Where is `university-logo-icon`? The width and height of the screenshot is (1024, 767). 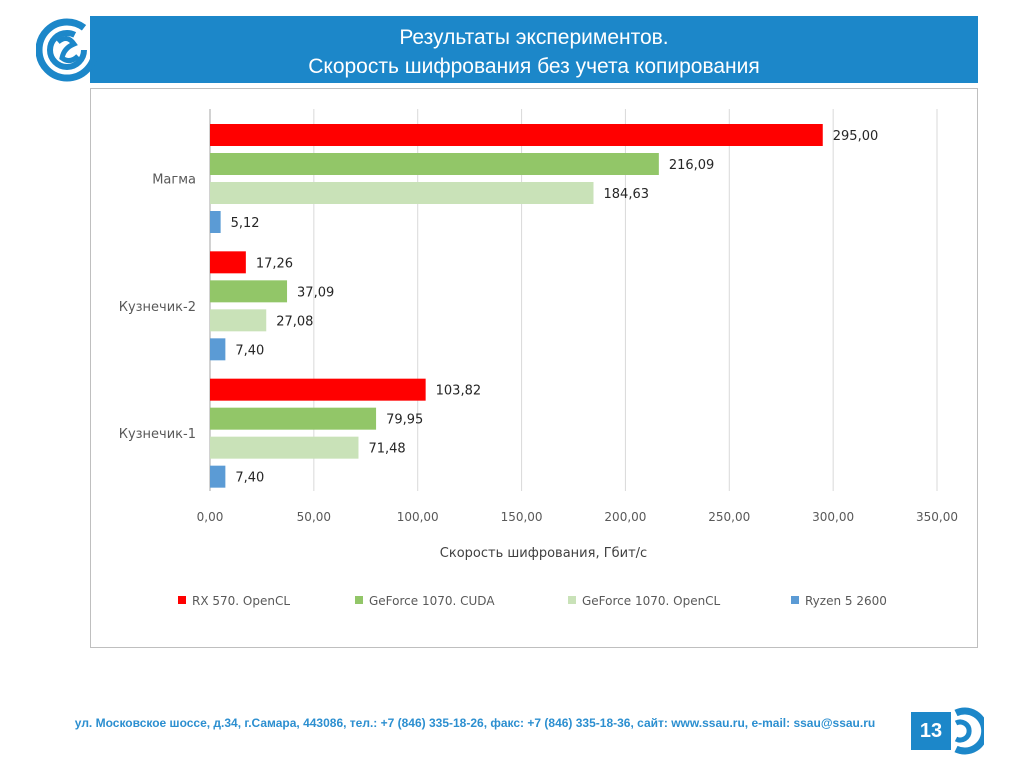 university-logo-icon is located at coordinates (67, 50).